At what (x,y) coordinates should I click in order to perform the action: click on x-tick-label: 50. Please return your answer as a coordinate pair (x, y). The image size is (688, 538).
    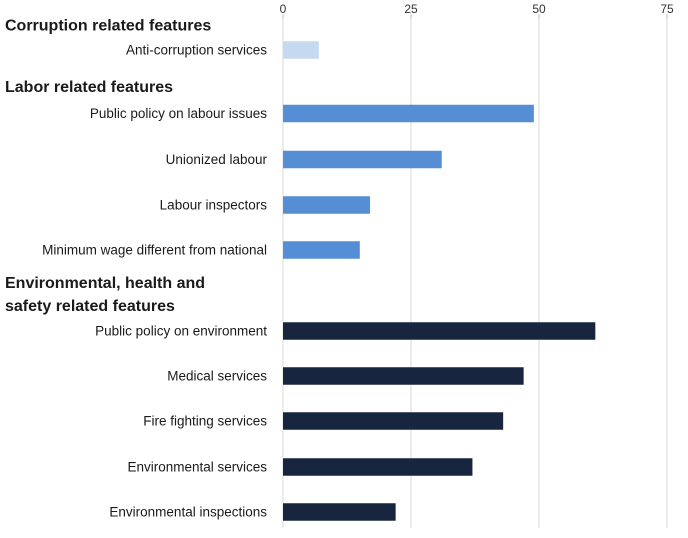
    Looking at the image, I should click on (539, 9).